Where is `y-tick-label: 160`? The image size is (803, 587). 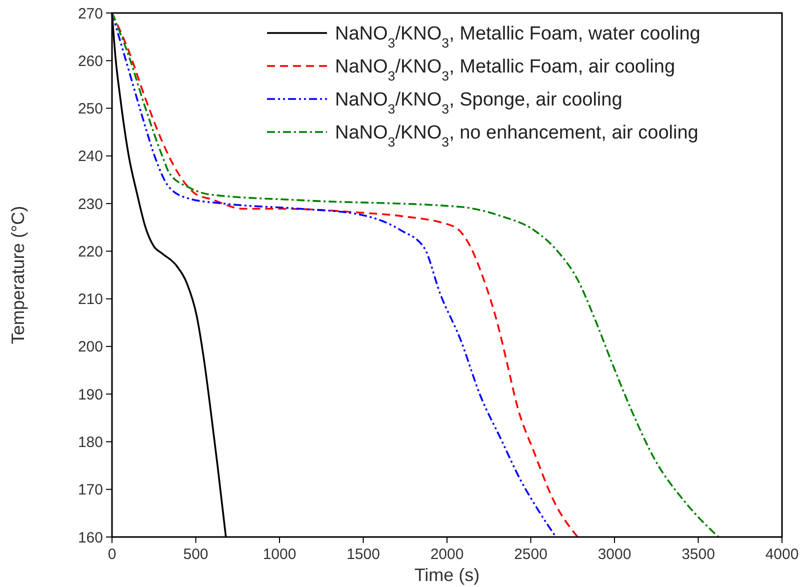
y-tick-label: 160 is located at coordinates (90, 537).